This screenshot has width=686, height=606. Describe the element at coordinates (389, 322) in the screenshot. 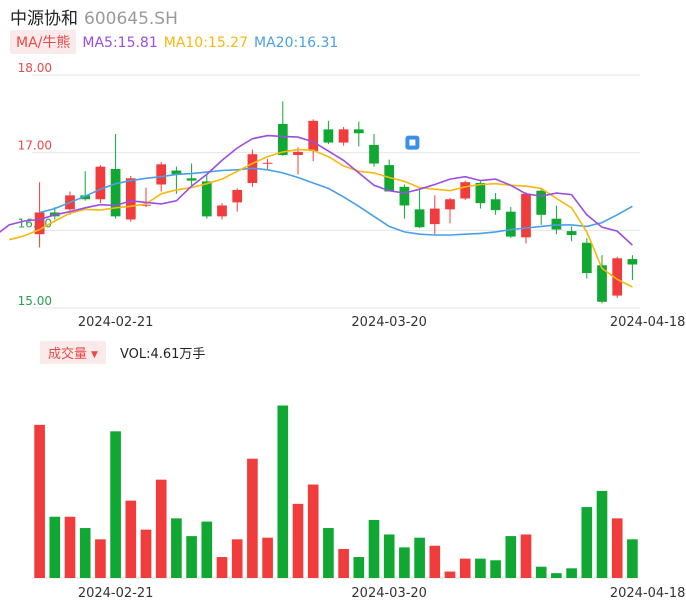

I see `kline-date-label: 2024-03-20` at that location.